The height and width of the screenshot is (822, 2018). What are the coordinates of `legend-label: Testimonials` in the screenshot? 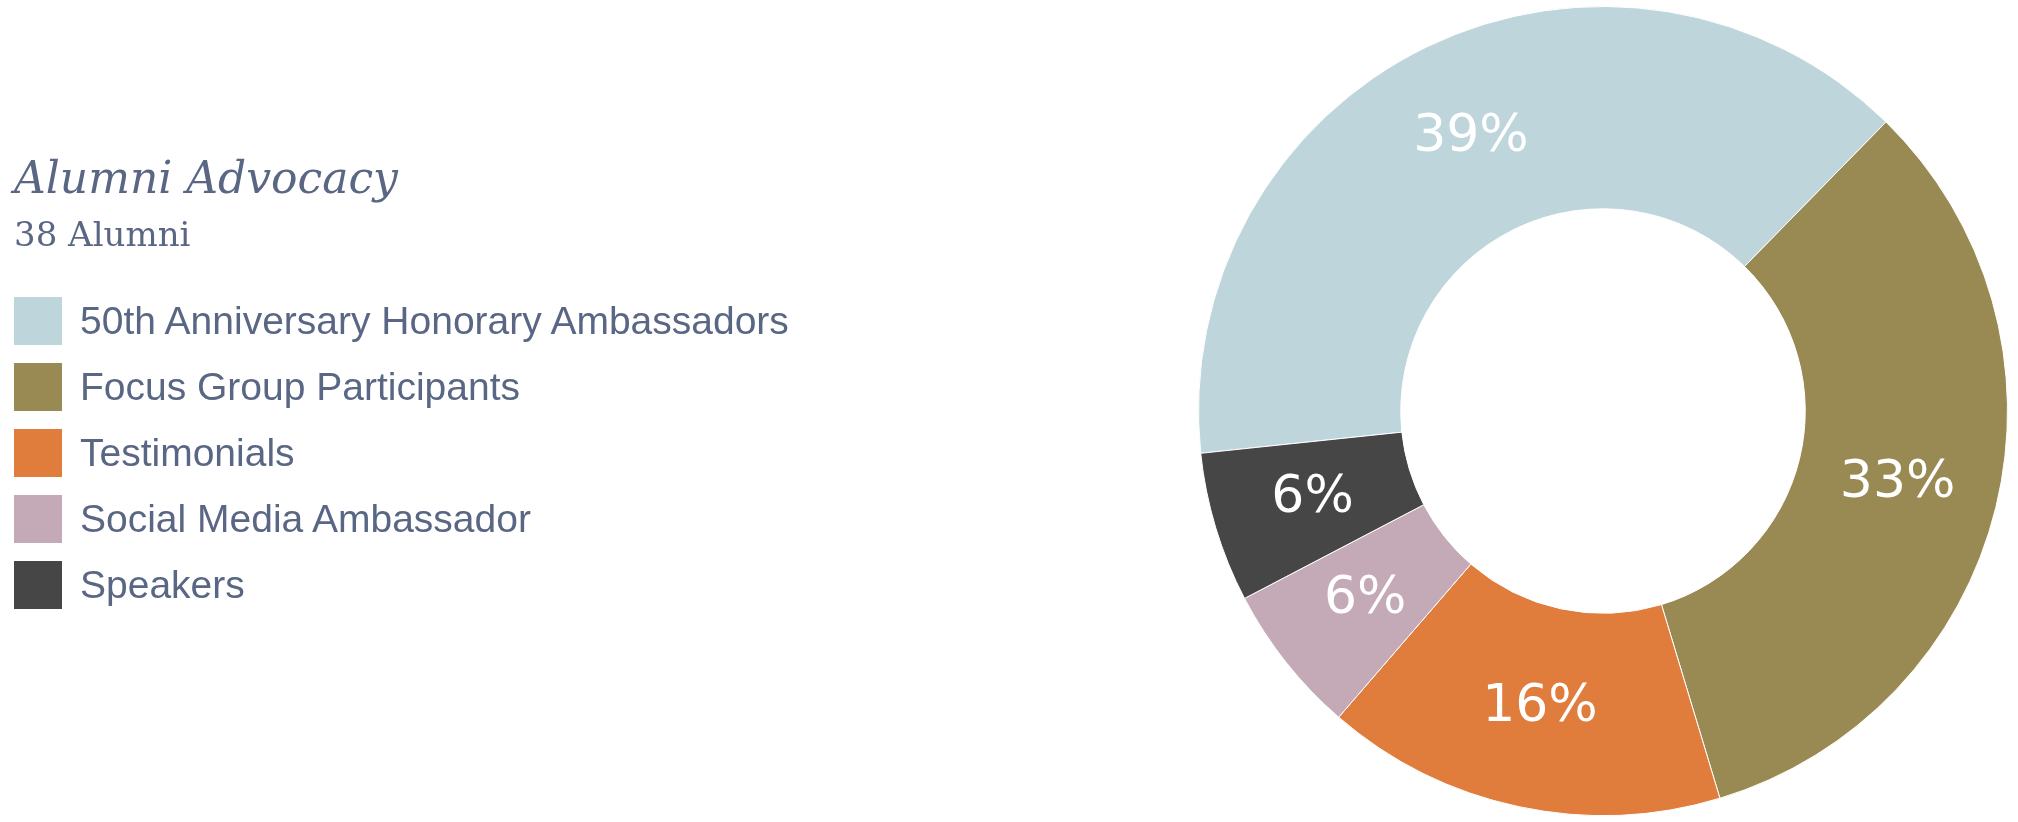 It's located at (187, 453).